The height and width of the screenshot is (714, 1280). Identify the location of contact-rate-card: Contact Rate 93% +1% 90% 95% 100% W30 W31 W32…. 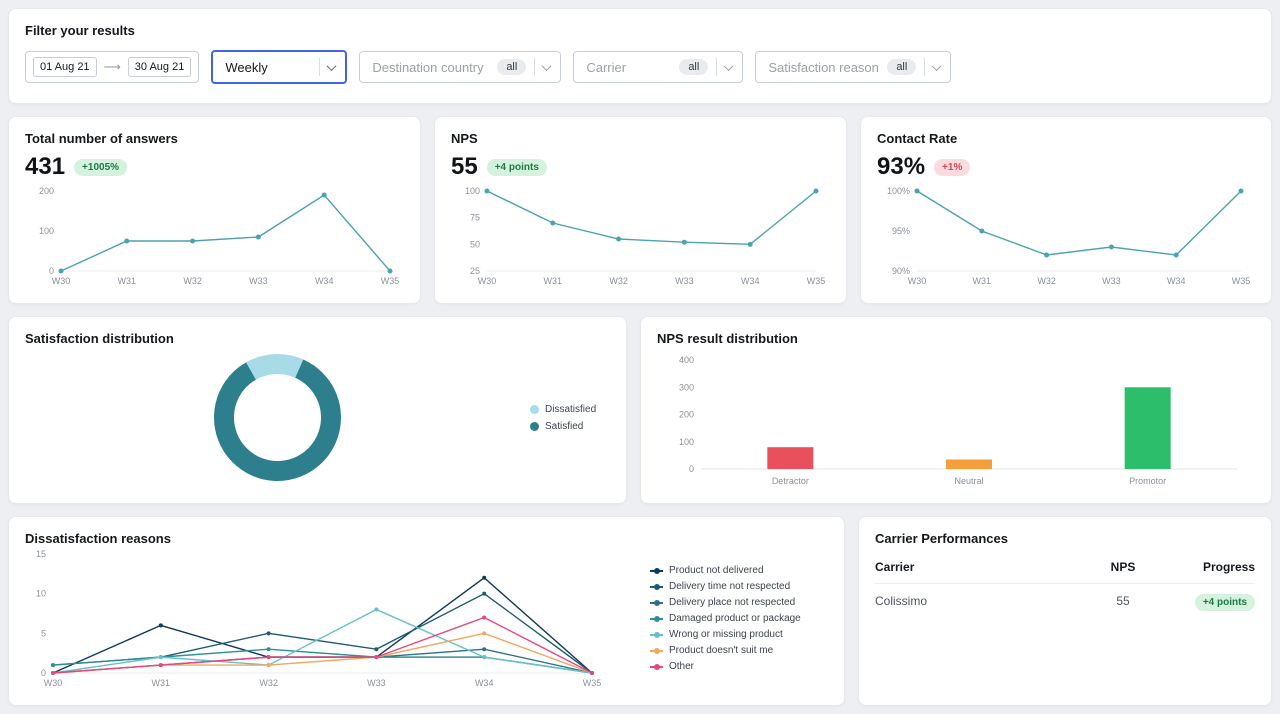
(1066, 210).